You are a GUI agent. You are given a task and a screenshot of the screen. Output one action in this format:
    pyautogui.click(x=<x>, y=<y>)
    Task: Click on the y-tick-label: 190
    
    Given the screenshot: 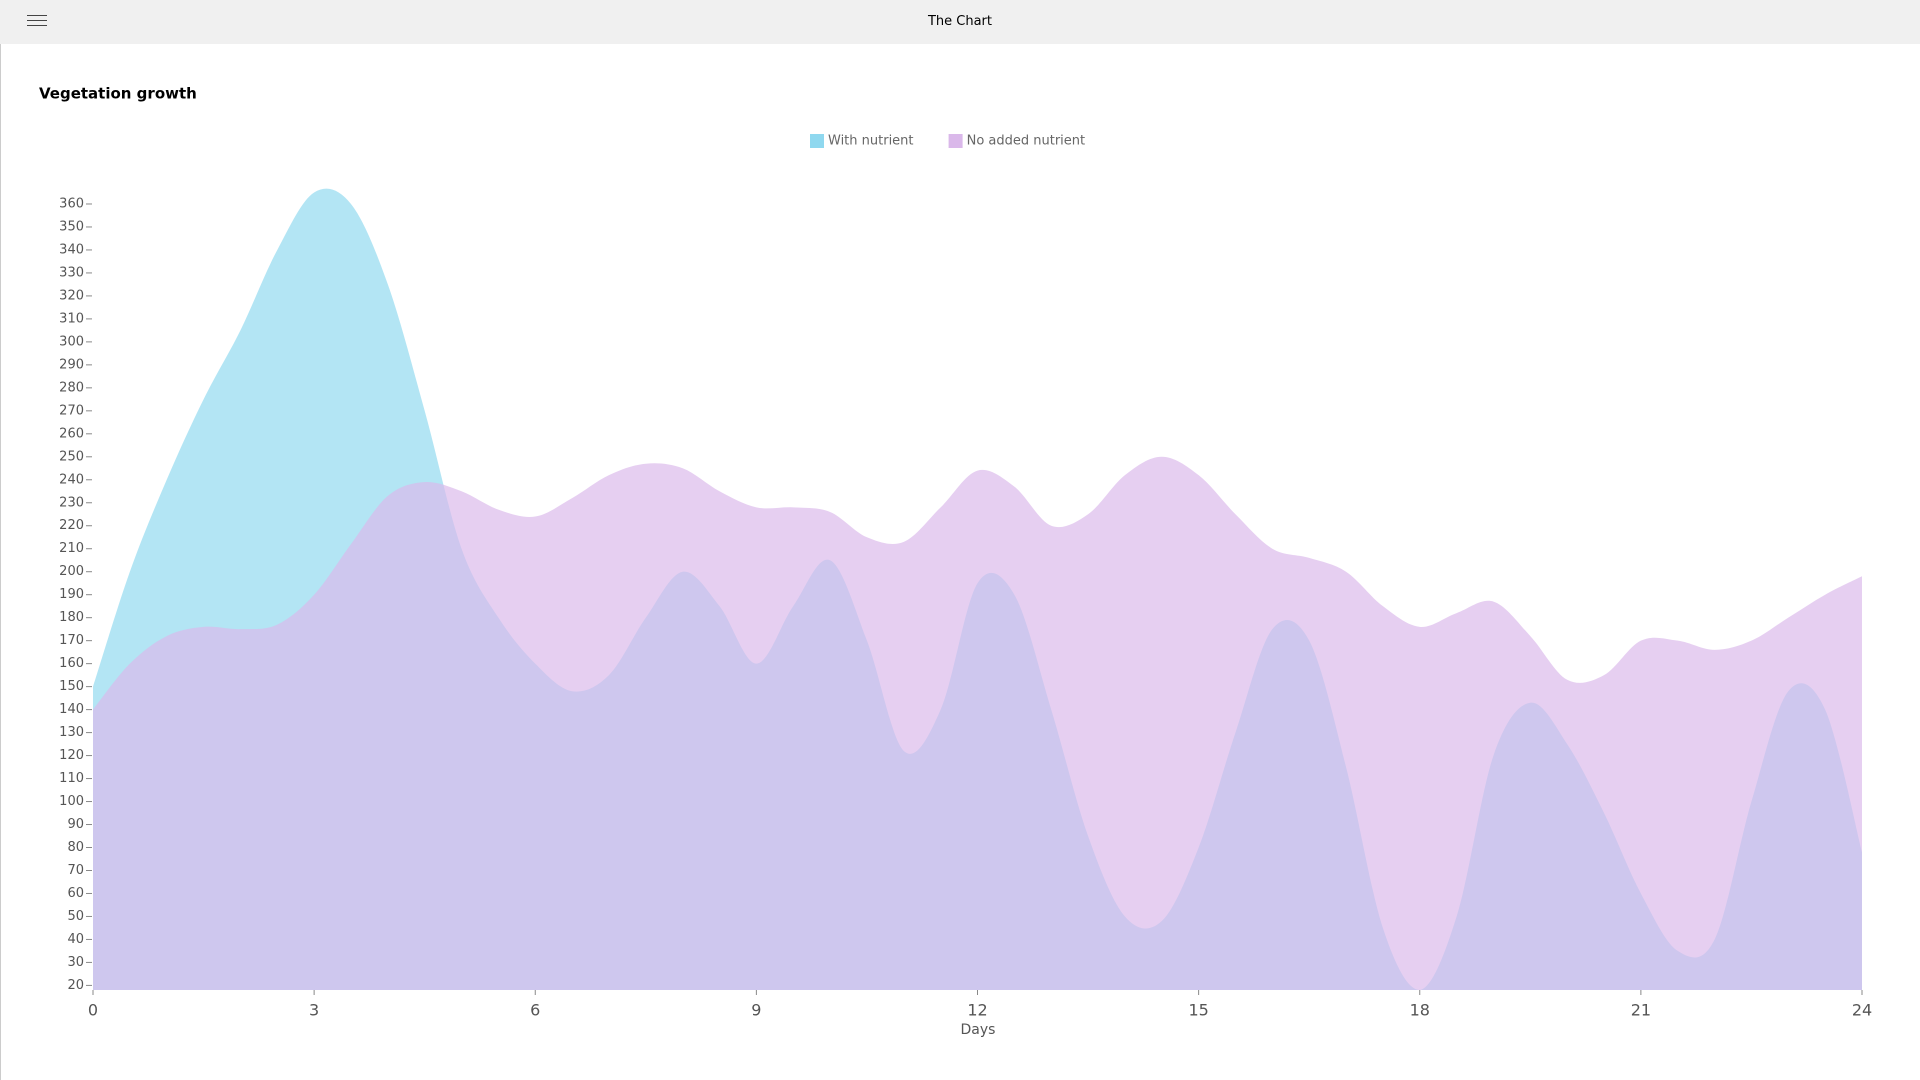 What is the action you would take?
    pyautogui.click(x=71, y=594)
    